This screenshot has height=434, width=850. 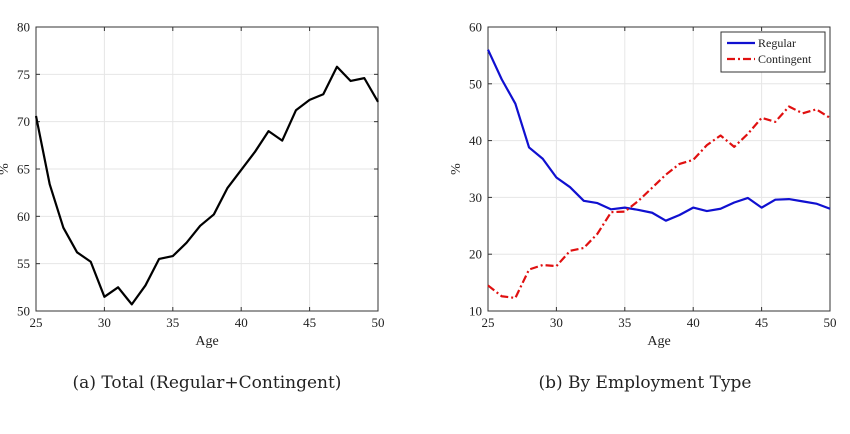 What do you see at coordinates (23, 263) in the screenshot?
I see `y-tick-label: 55` at bounding box center [23, 263].